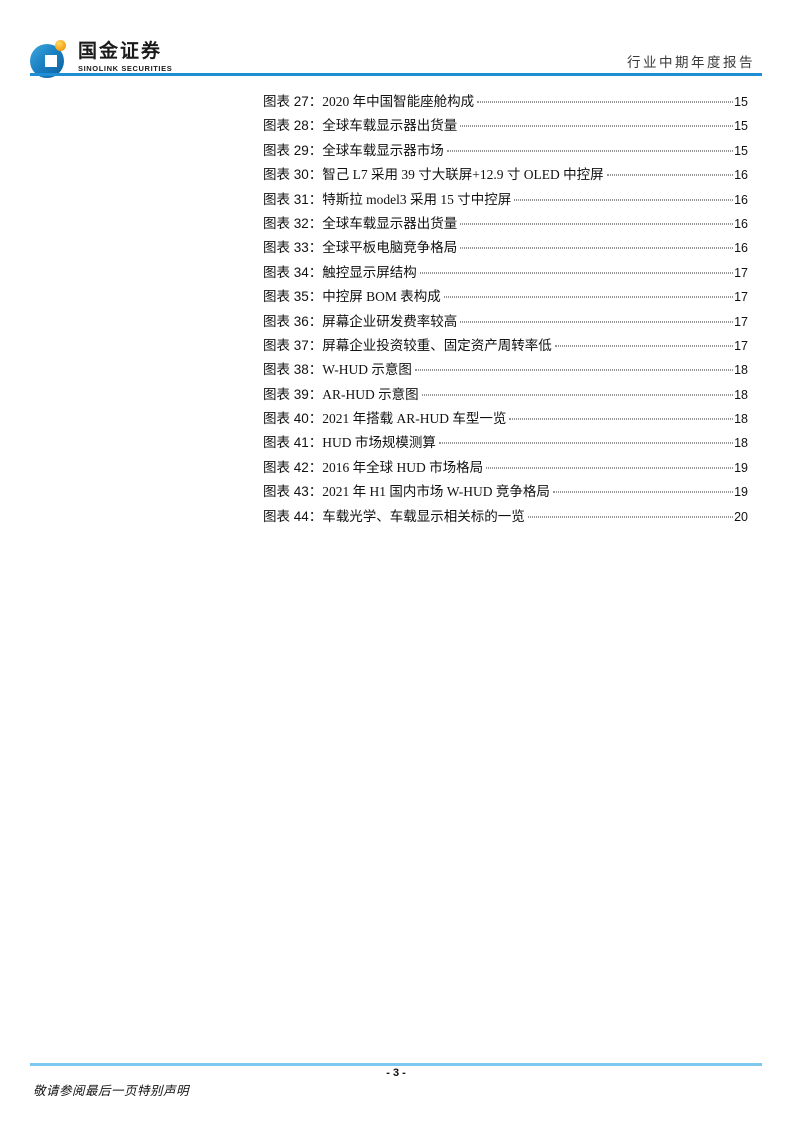 The image size is (793, 1122). What do you see at coordinates (120, 51) in the screenshot?
I see `logo-text-cn: 国金证券` at bounding box center [120, 51].